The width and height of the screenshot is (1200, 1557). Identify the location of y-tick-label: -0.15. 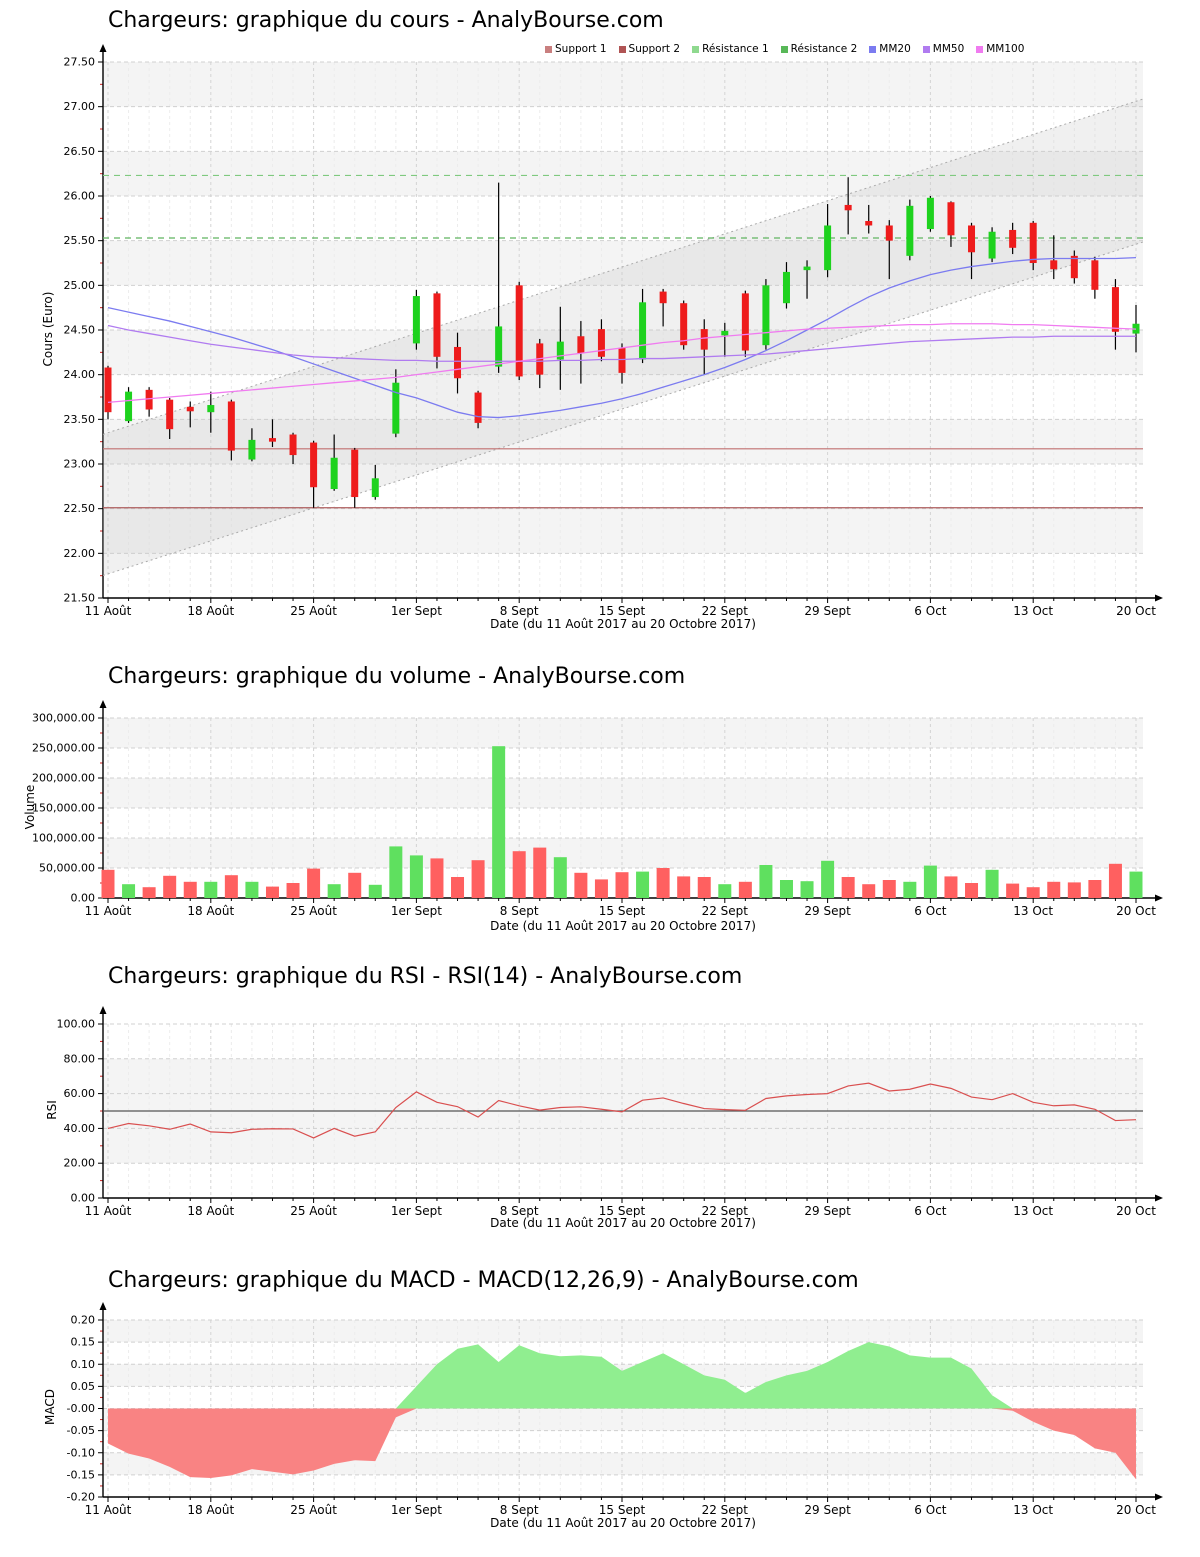
(81, 1474).